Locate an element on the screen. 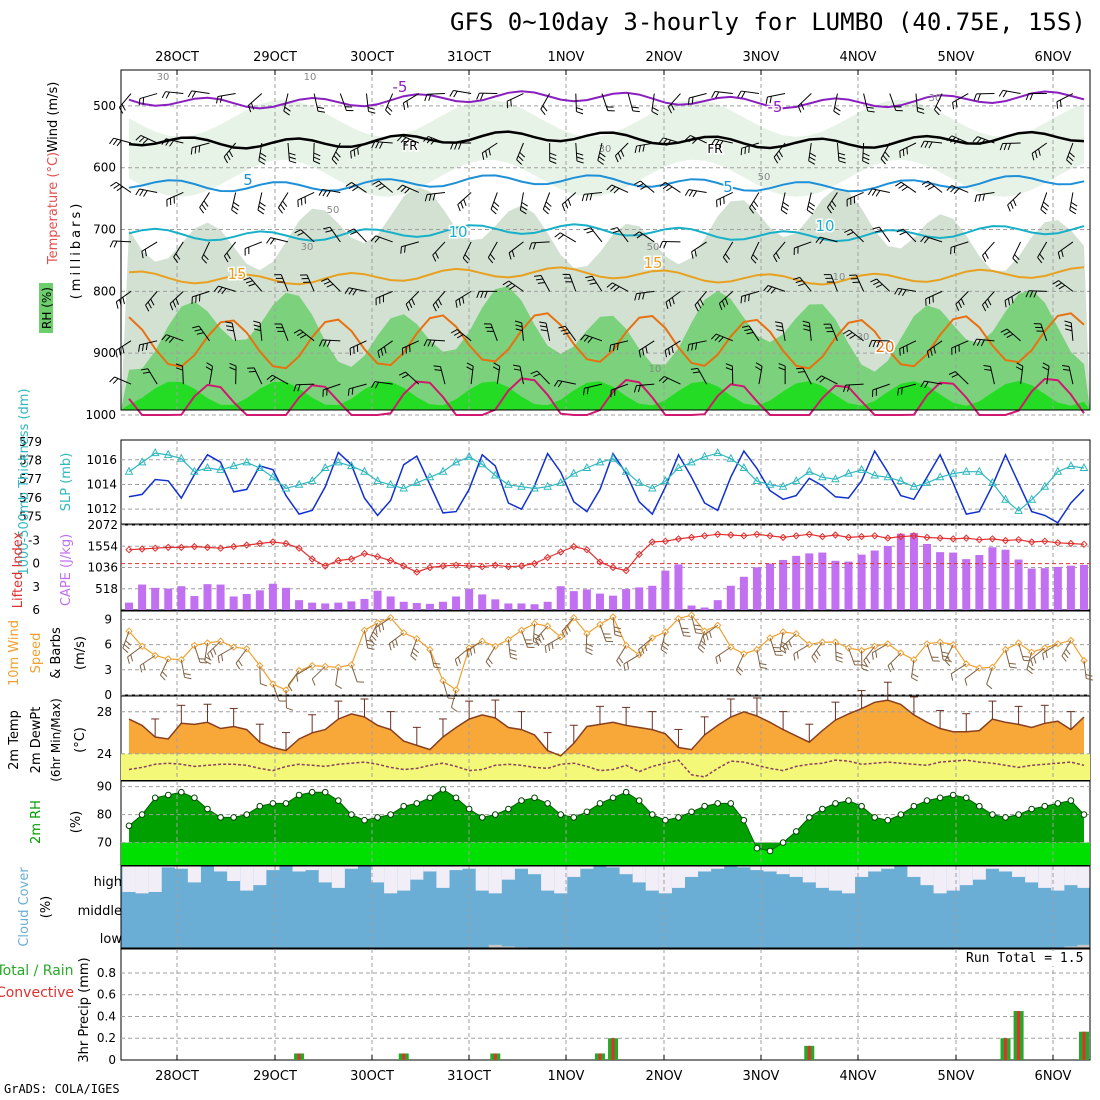 The image size is (1100, 1100). cloud-level-label: high is located at coordinates (108, 882).